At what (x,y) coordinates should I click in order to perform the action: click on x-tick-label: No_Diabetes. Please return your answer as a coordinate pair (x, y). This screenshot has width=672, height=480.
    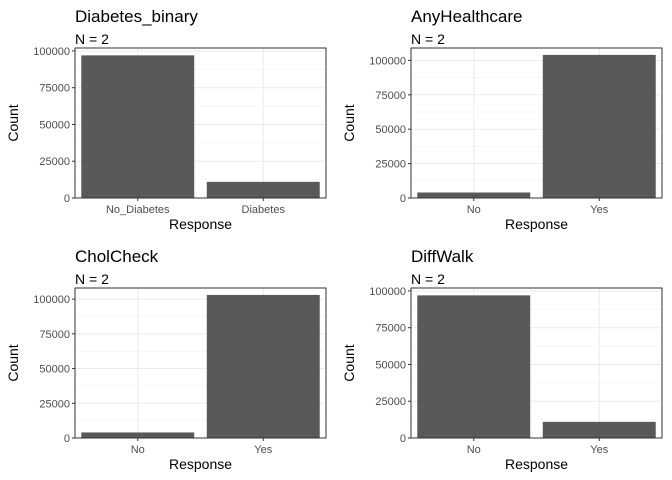
    Looking at the image, I should click on (138, 210).